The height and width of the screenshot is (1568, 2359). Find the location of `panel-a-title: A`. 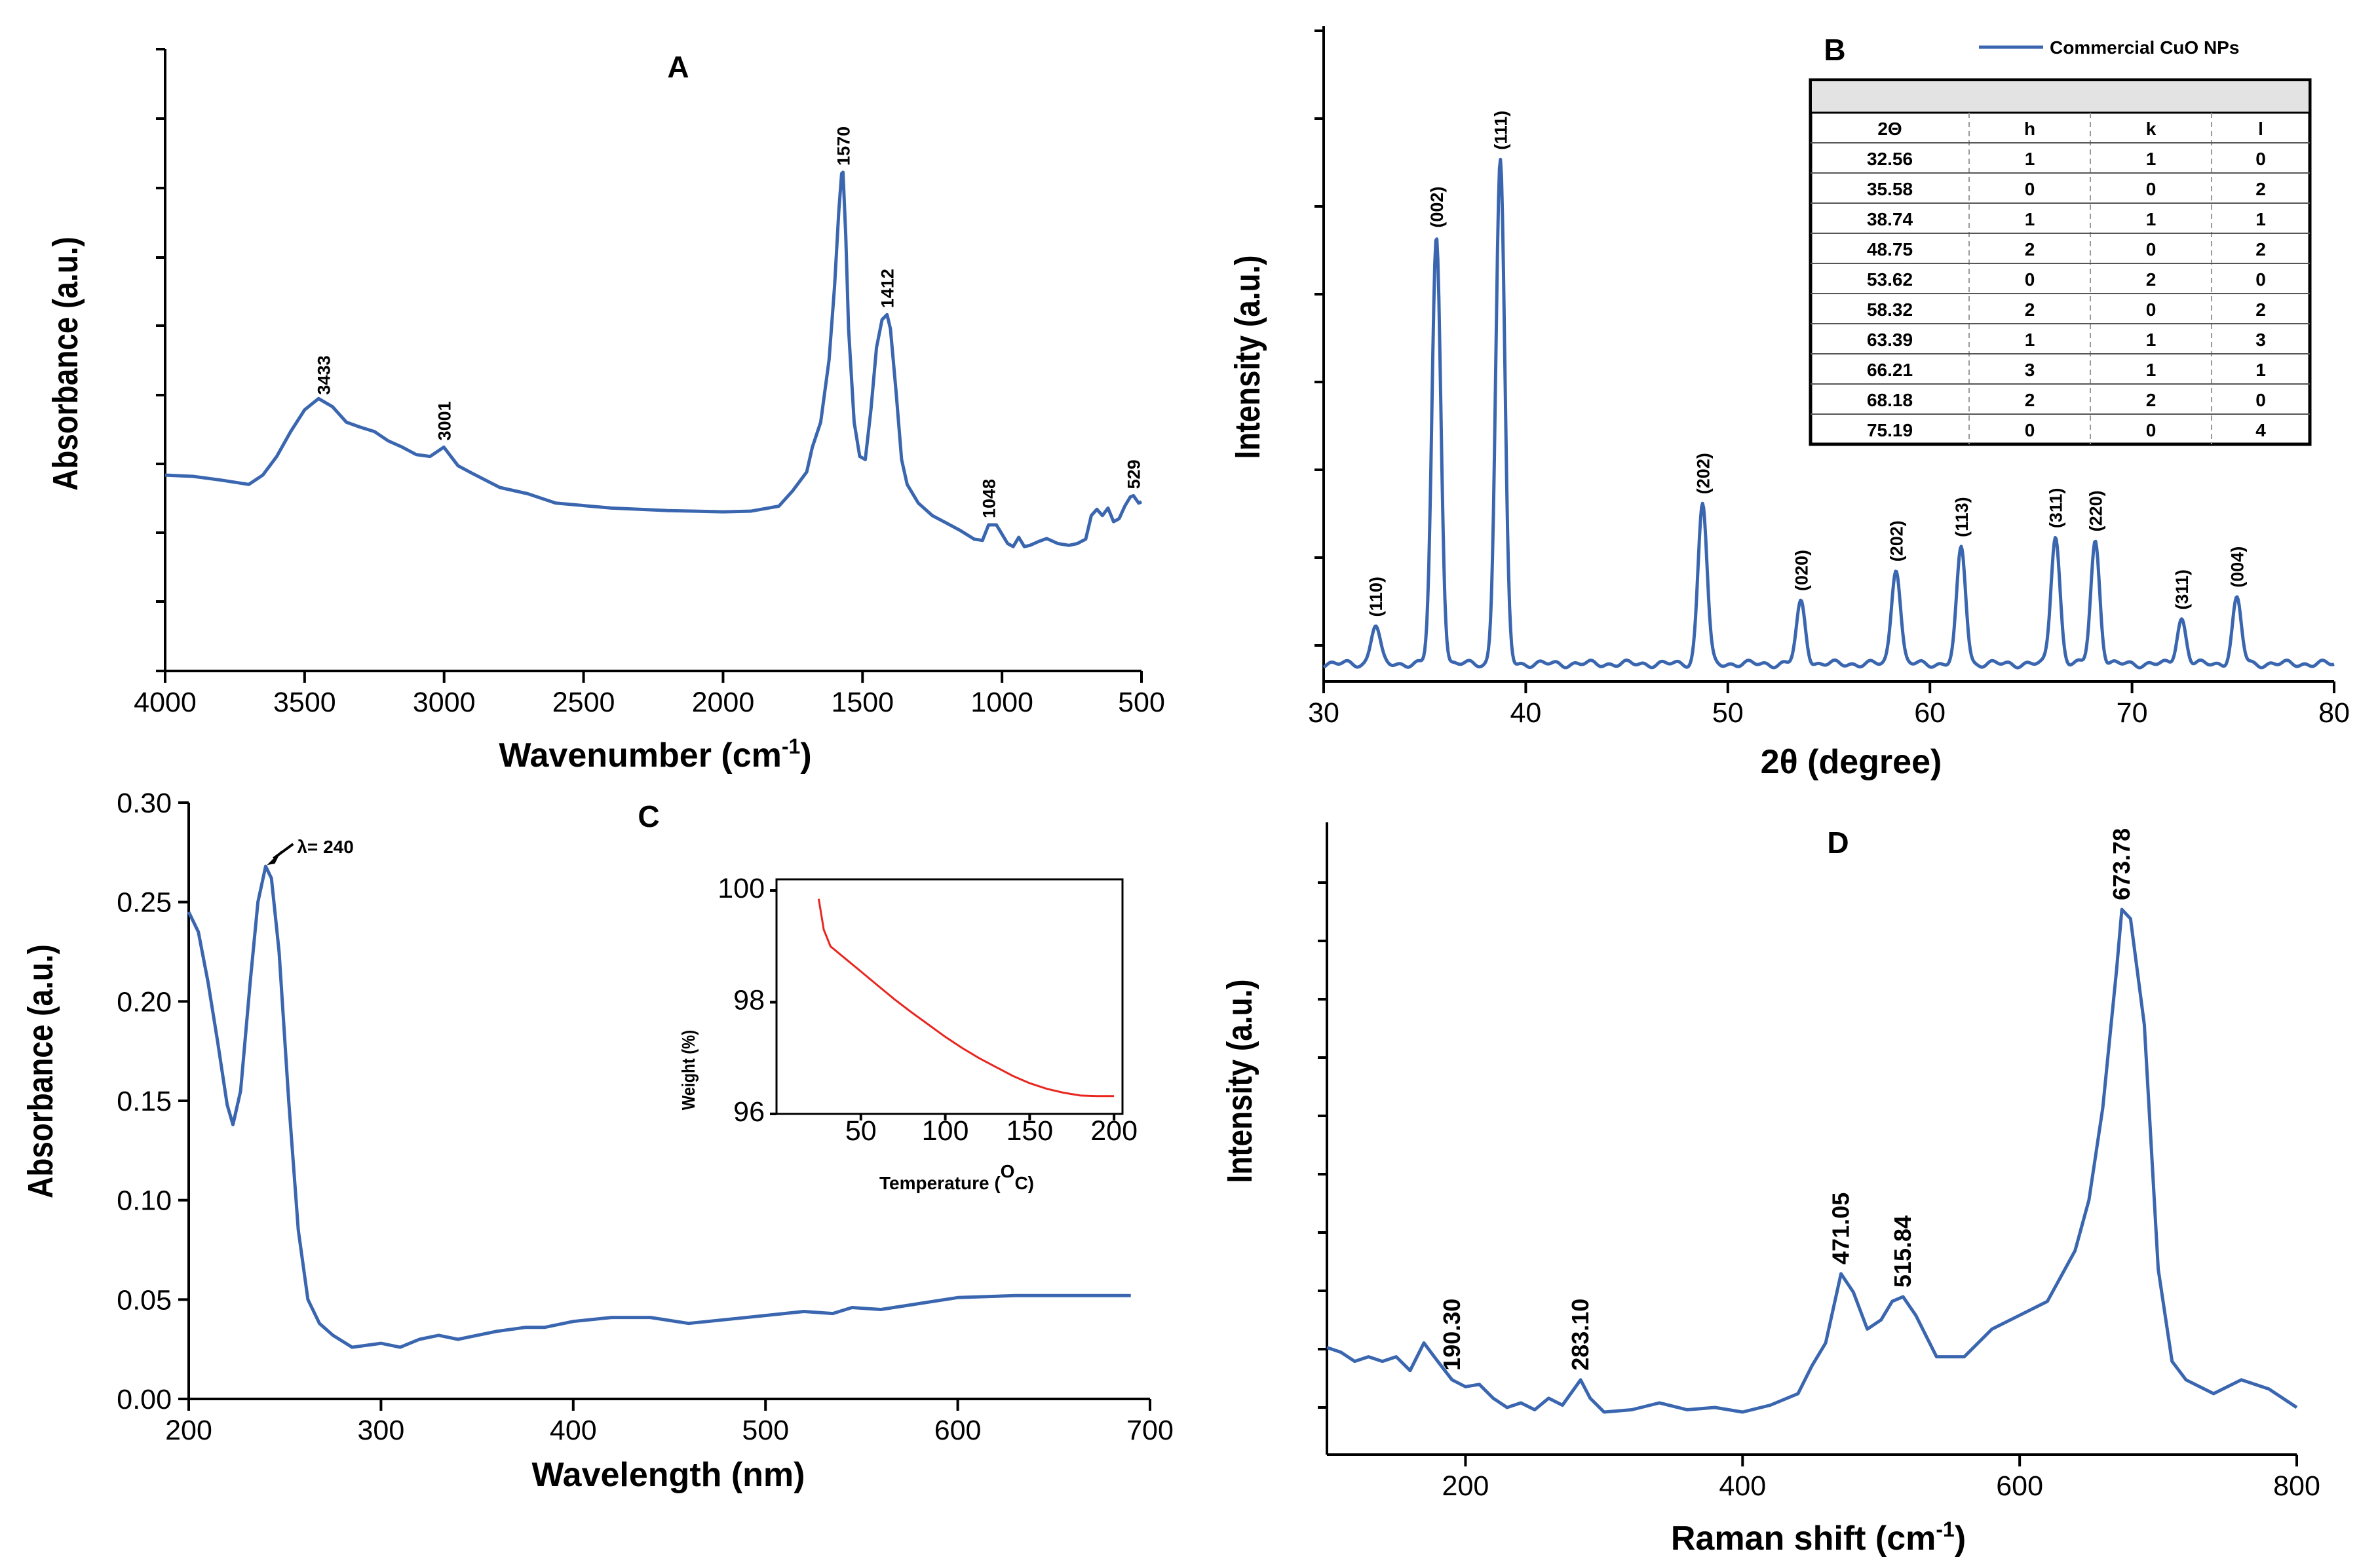

panel-a-title: A is located at coordinates (678, 67).